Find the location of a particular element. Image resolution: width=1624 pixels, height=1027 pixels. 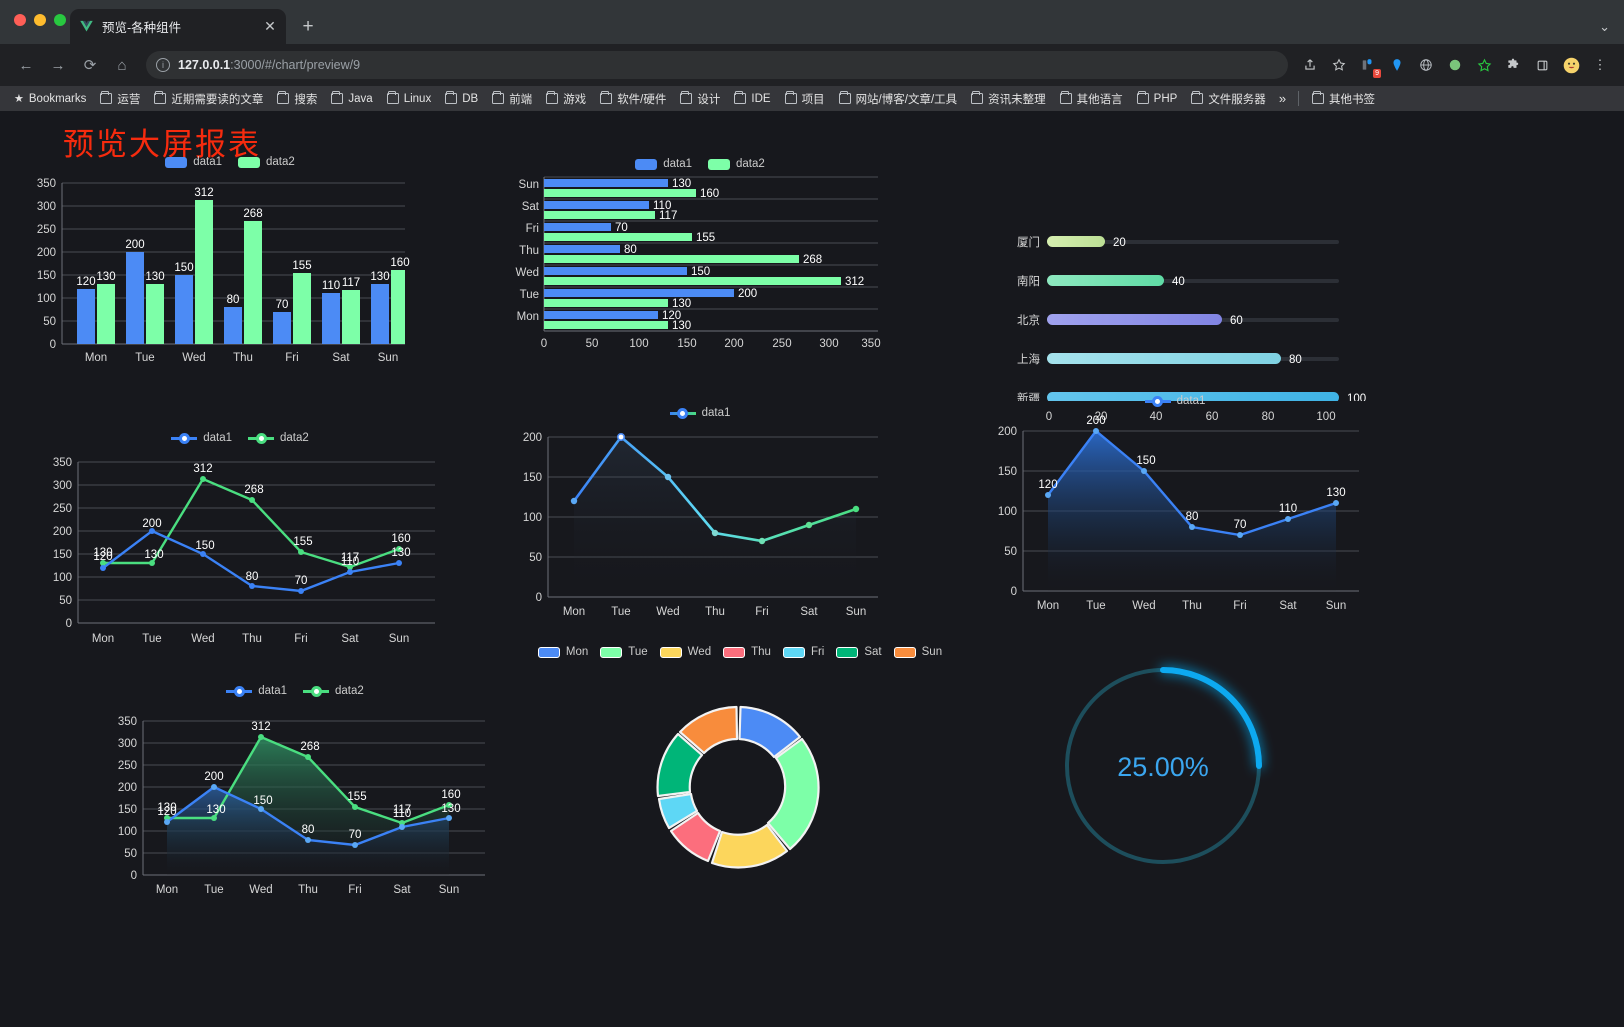

bookmark-star-icon is located at coordinates (1339, 65).